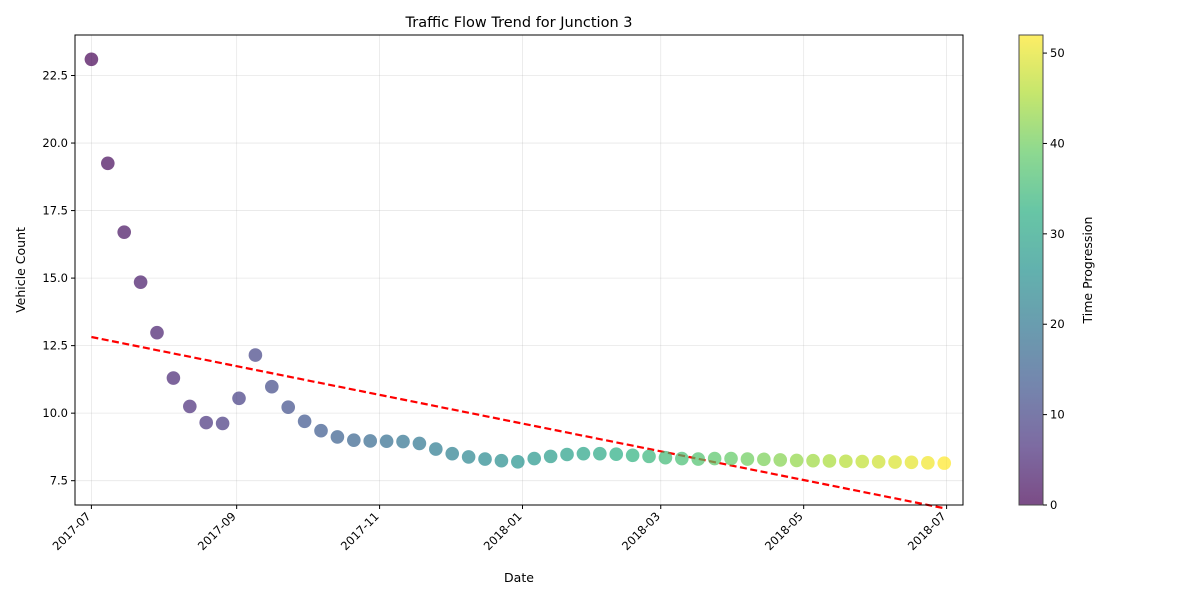 The width and height of the screenshot is (1200, 600). I want to click on x-tick-label: 2017-07, so click(72, 531).